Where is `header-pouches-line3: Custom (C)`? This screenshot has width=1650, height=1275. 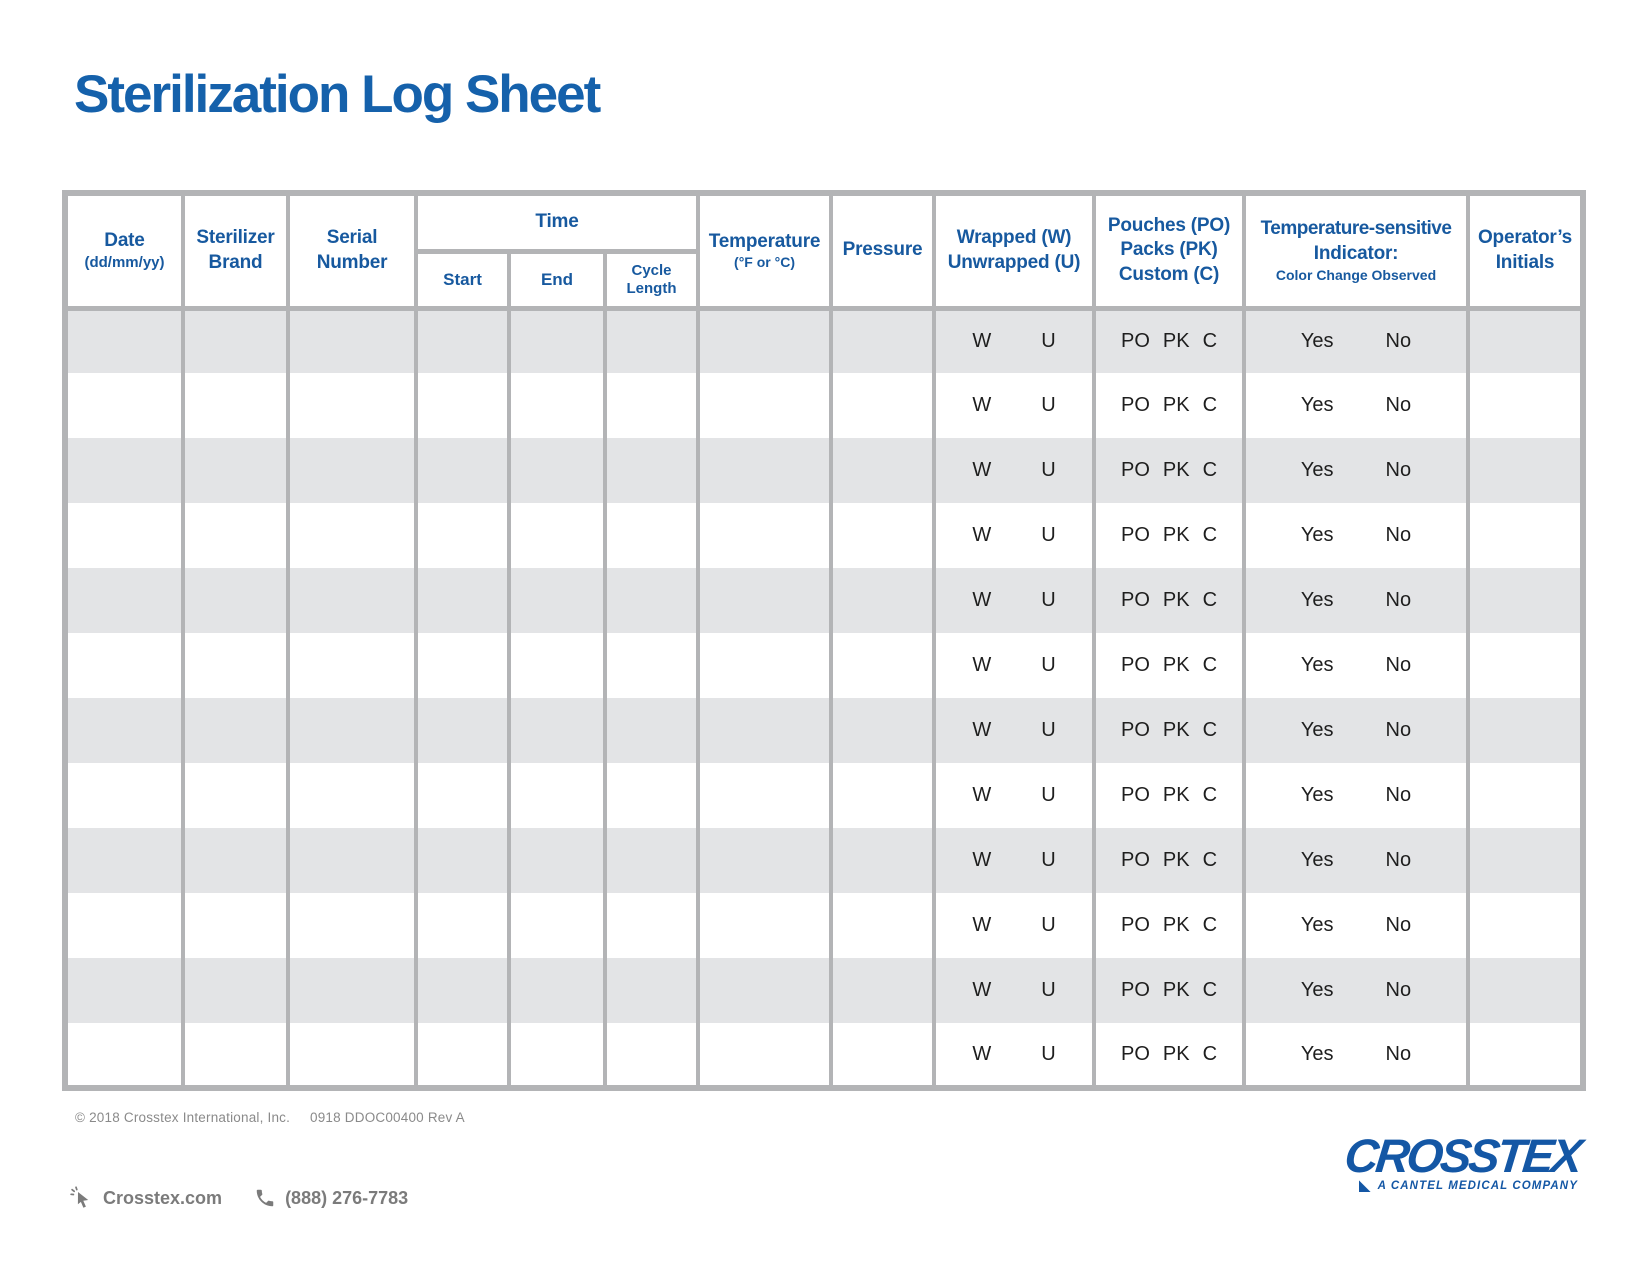
header-pouches-line3: Custom (C) is located at coordinates (1169, 275).